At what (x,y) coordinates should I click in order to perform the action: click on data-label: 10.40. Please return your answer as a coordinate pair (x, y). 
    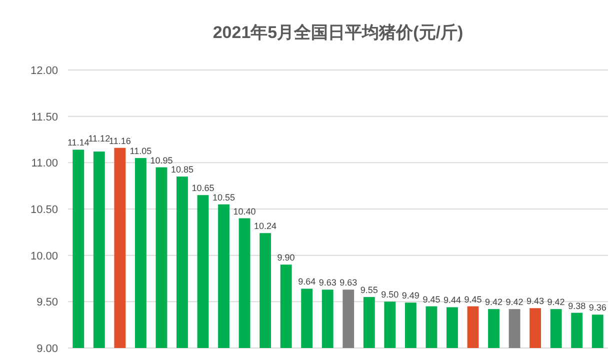
    Looking at the image, I should click on (244, 211).